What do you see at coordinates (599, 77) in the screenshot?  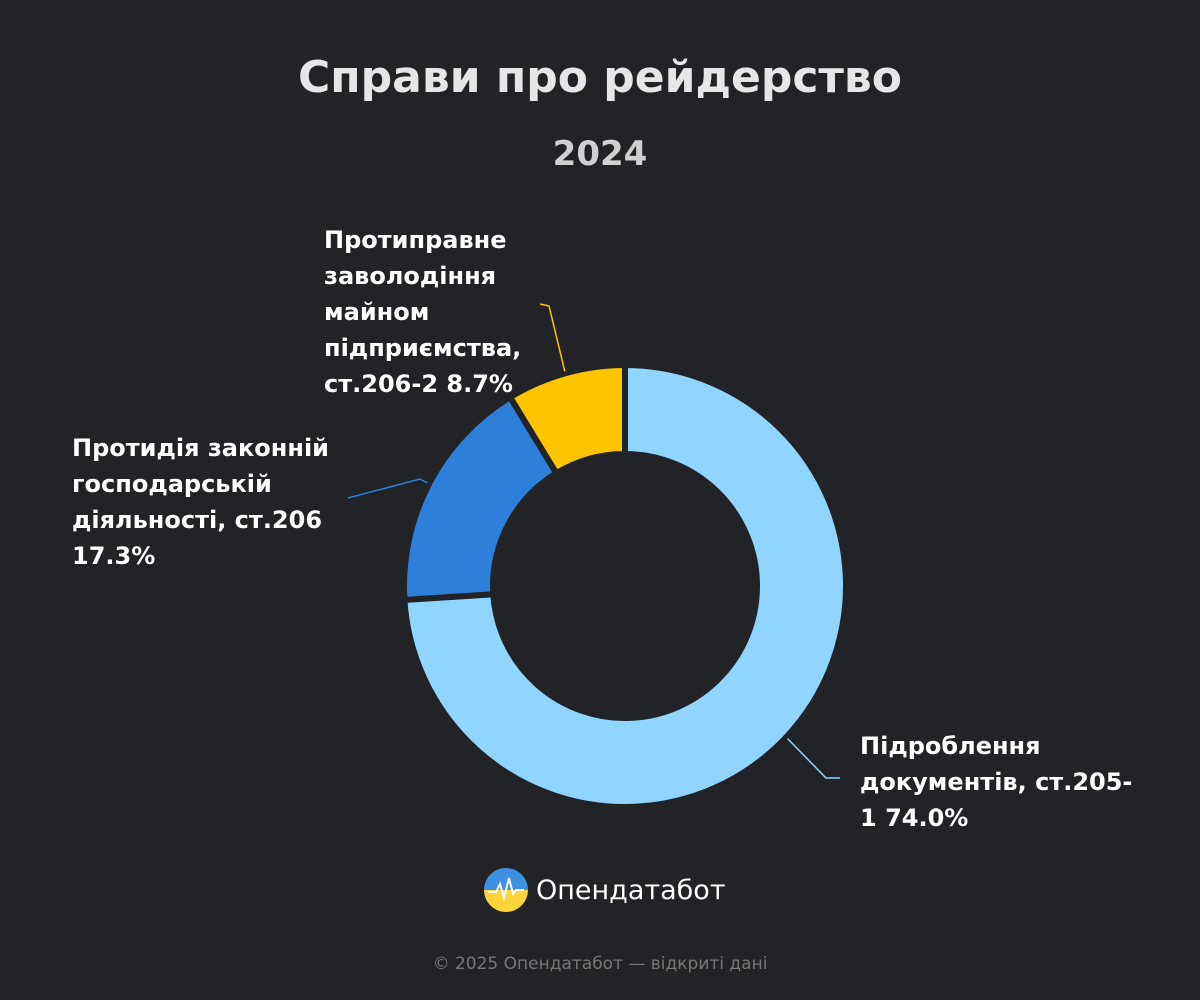 I see `chart-title: Справи про рейдерство` at bounding box center [599, 77].